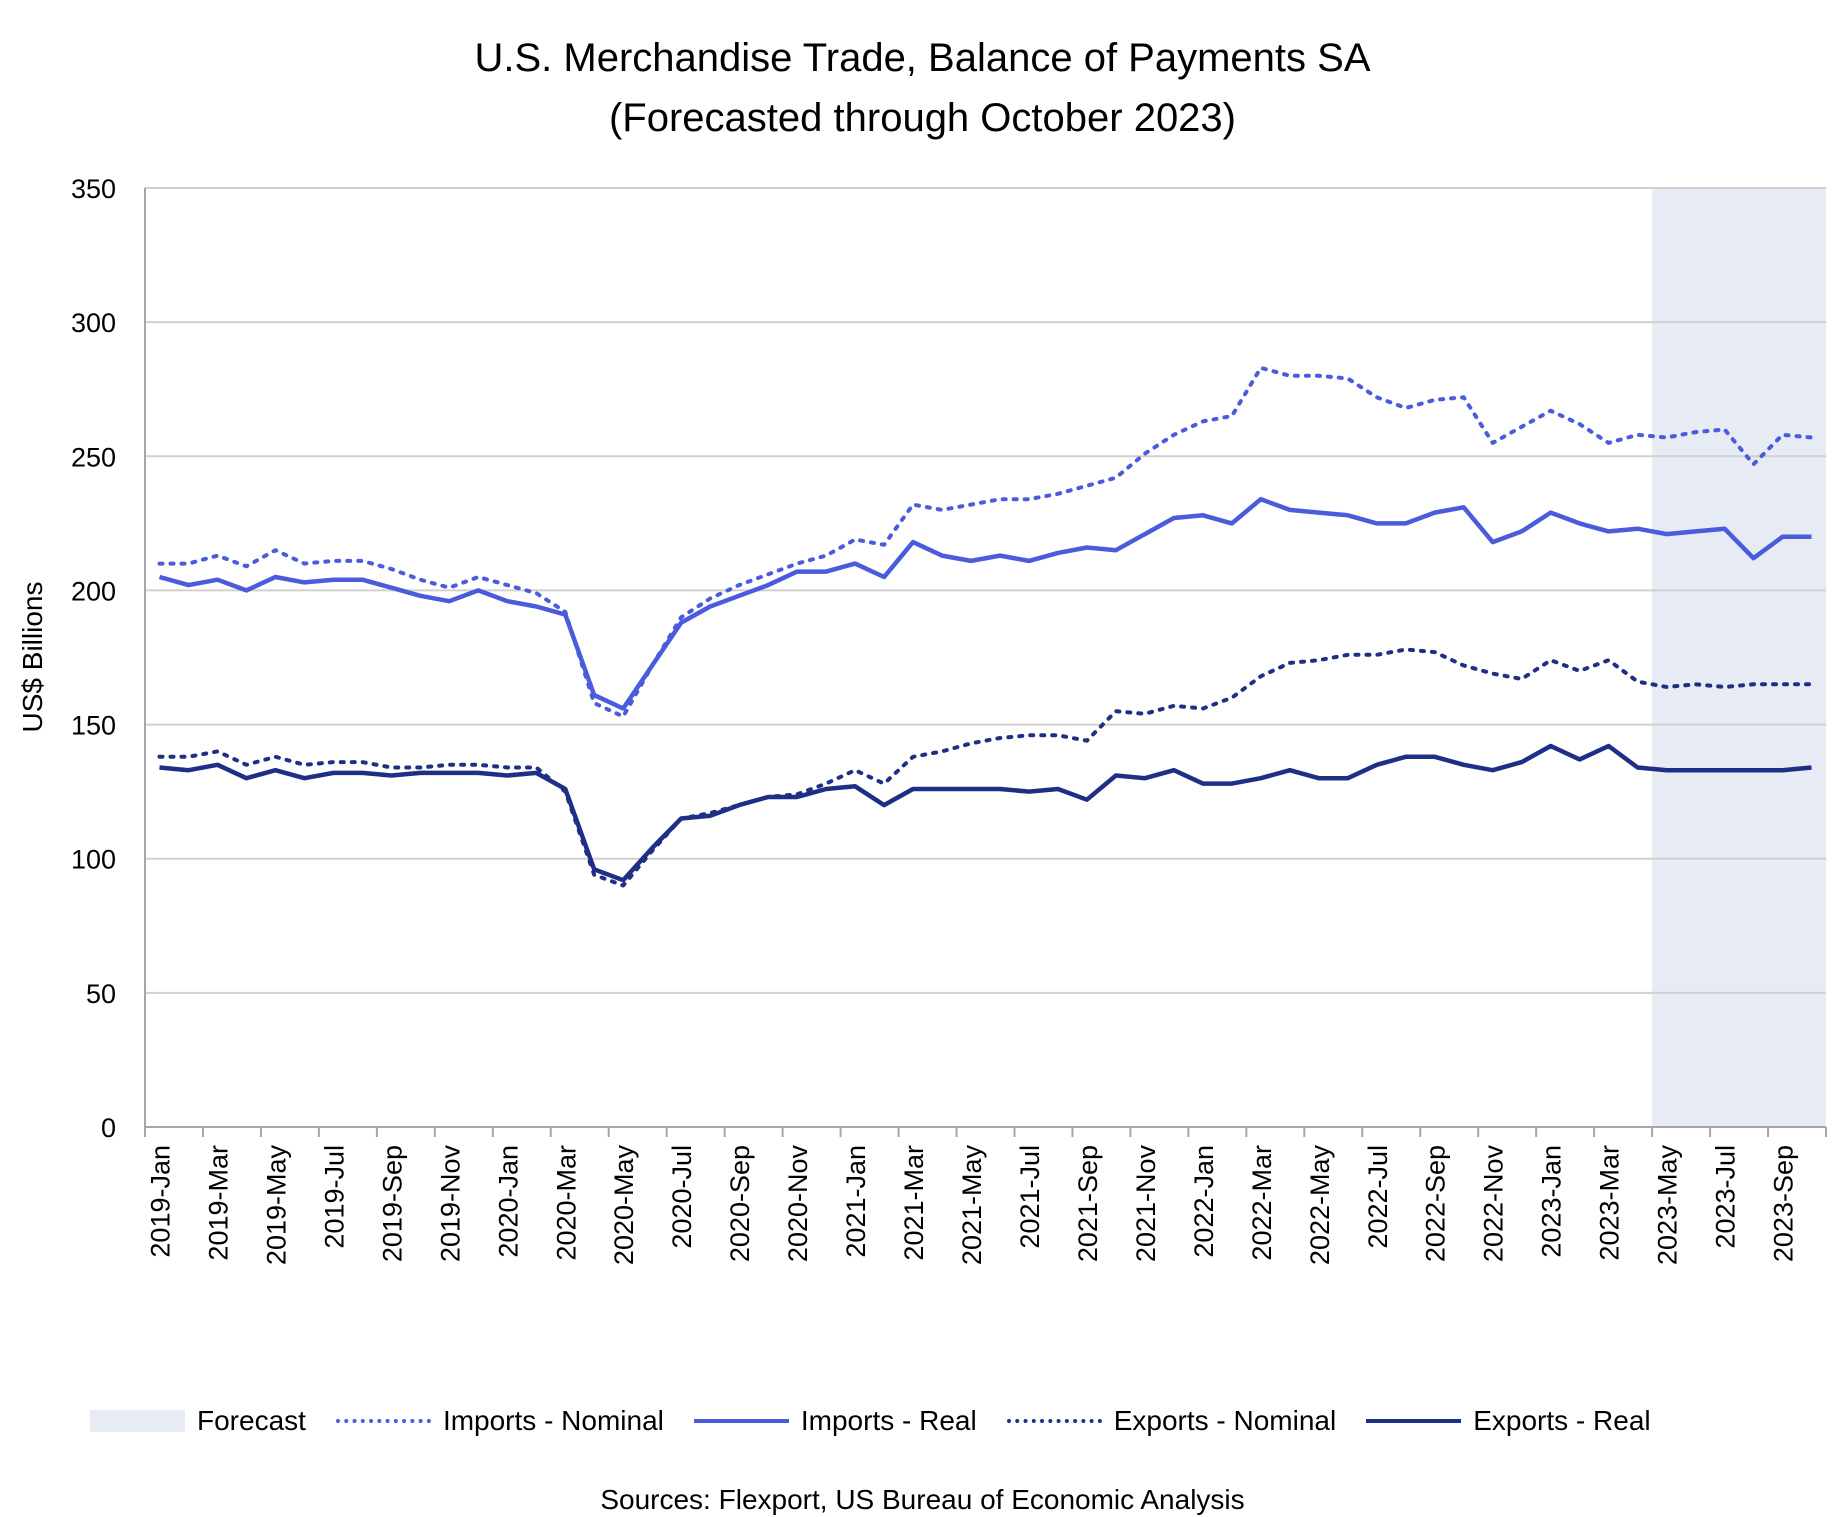 This screenshot has height=1517, width=1845. I want to click on y-tick-label: 150, so click(93, 726).